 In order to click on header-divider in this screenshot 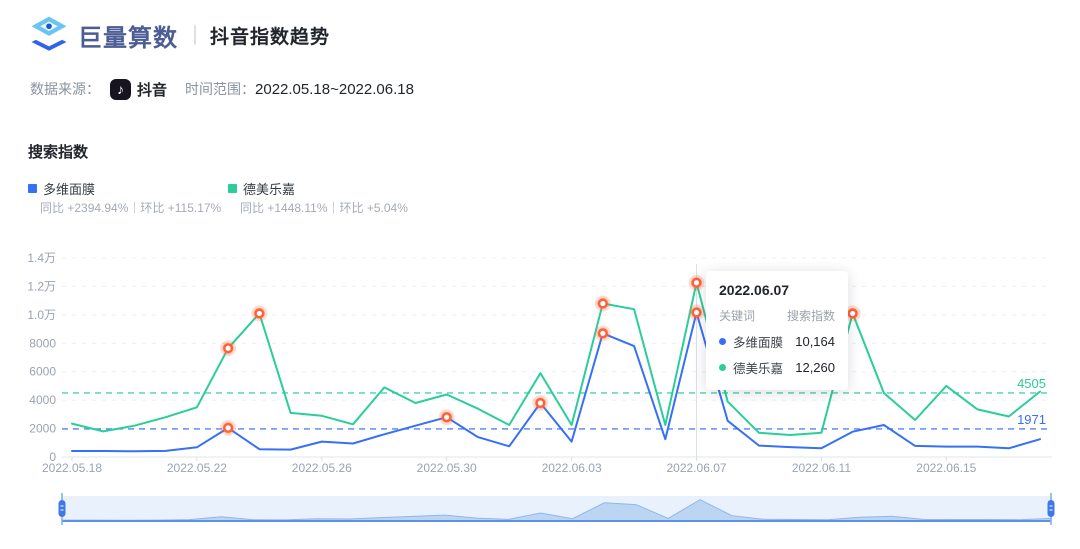, I will do `click(195, 35)`.